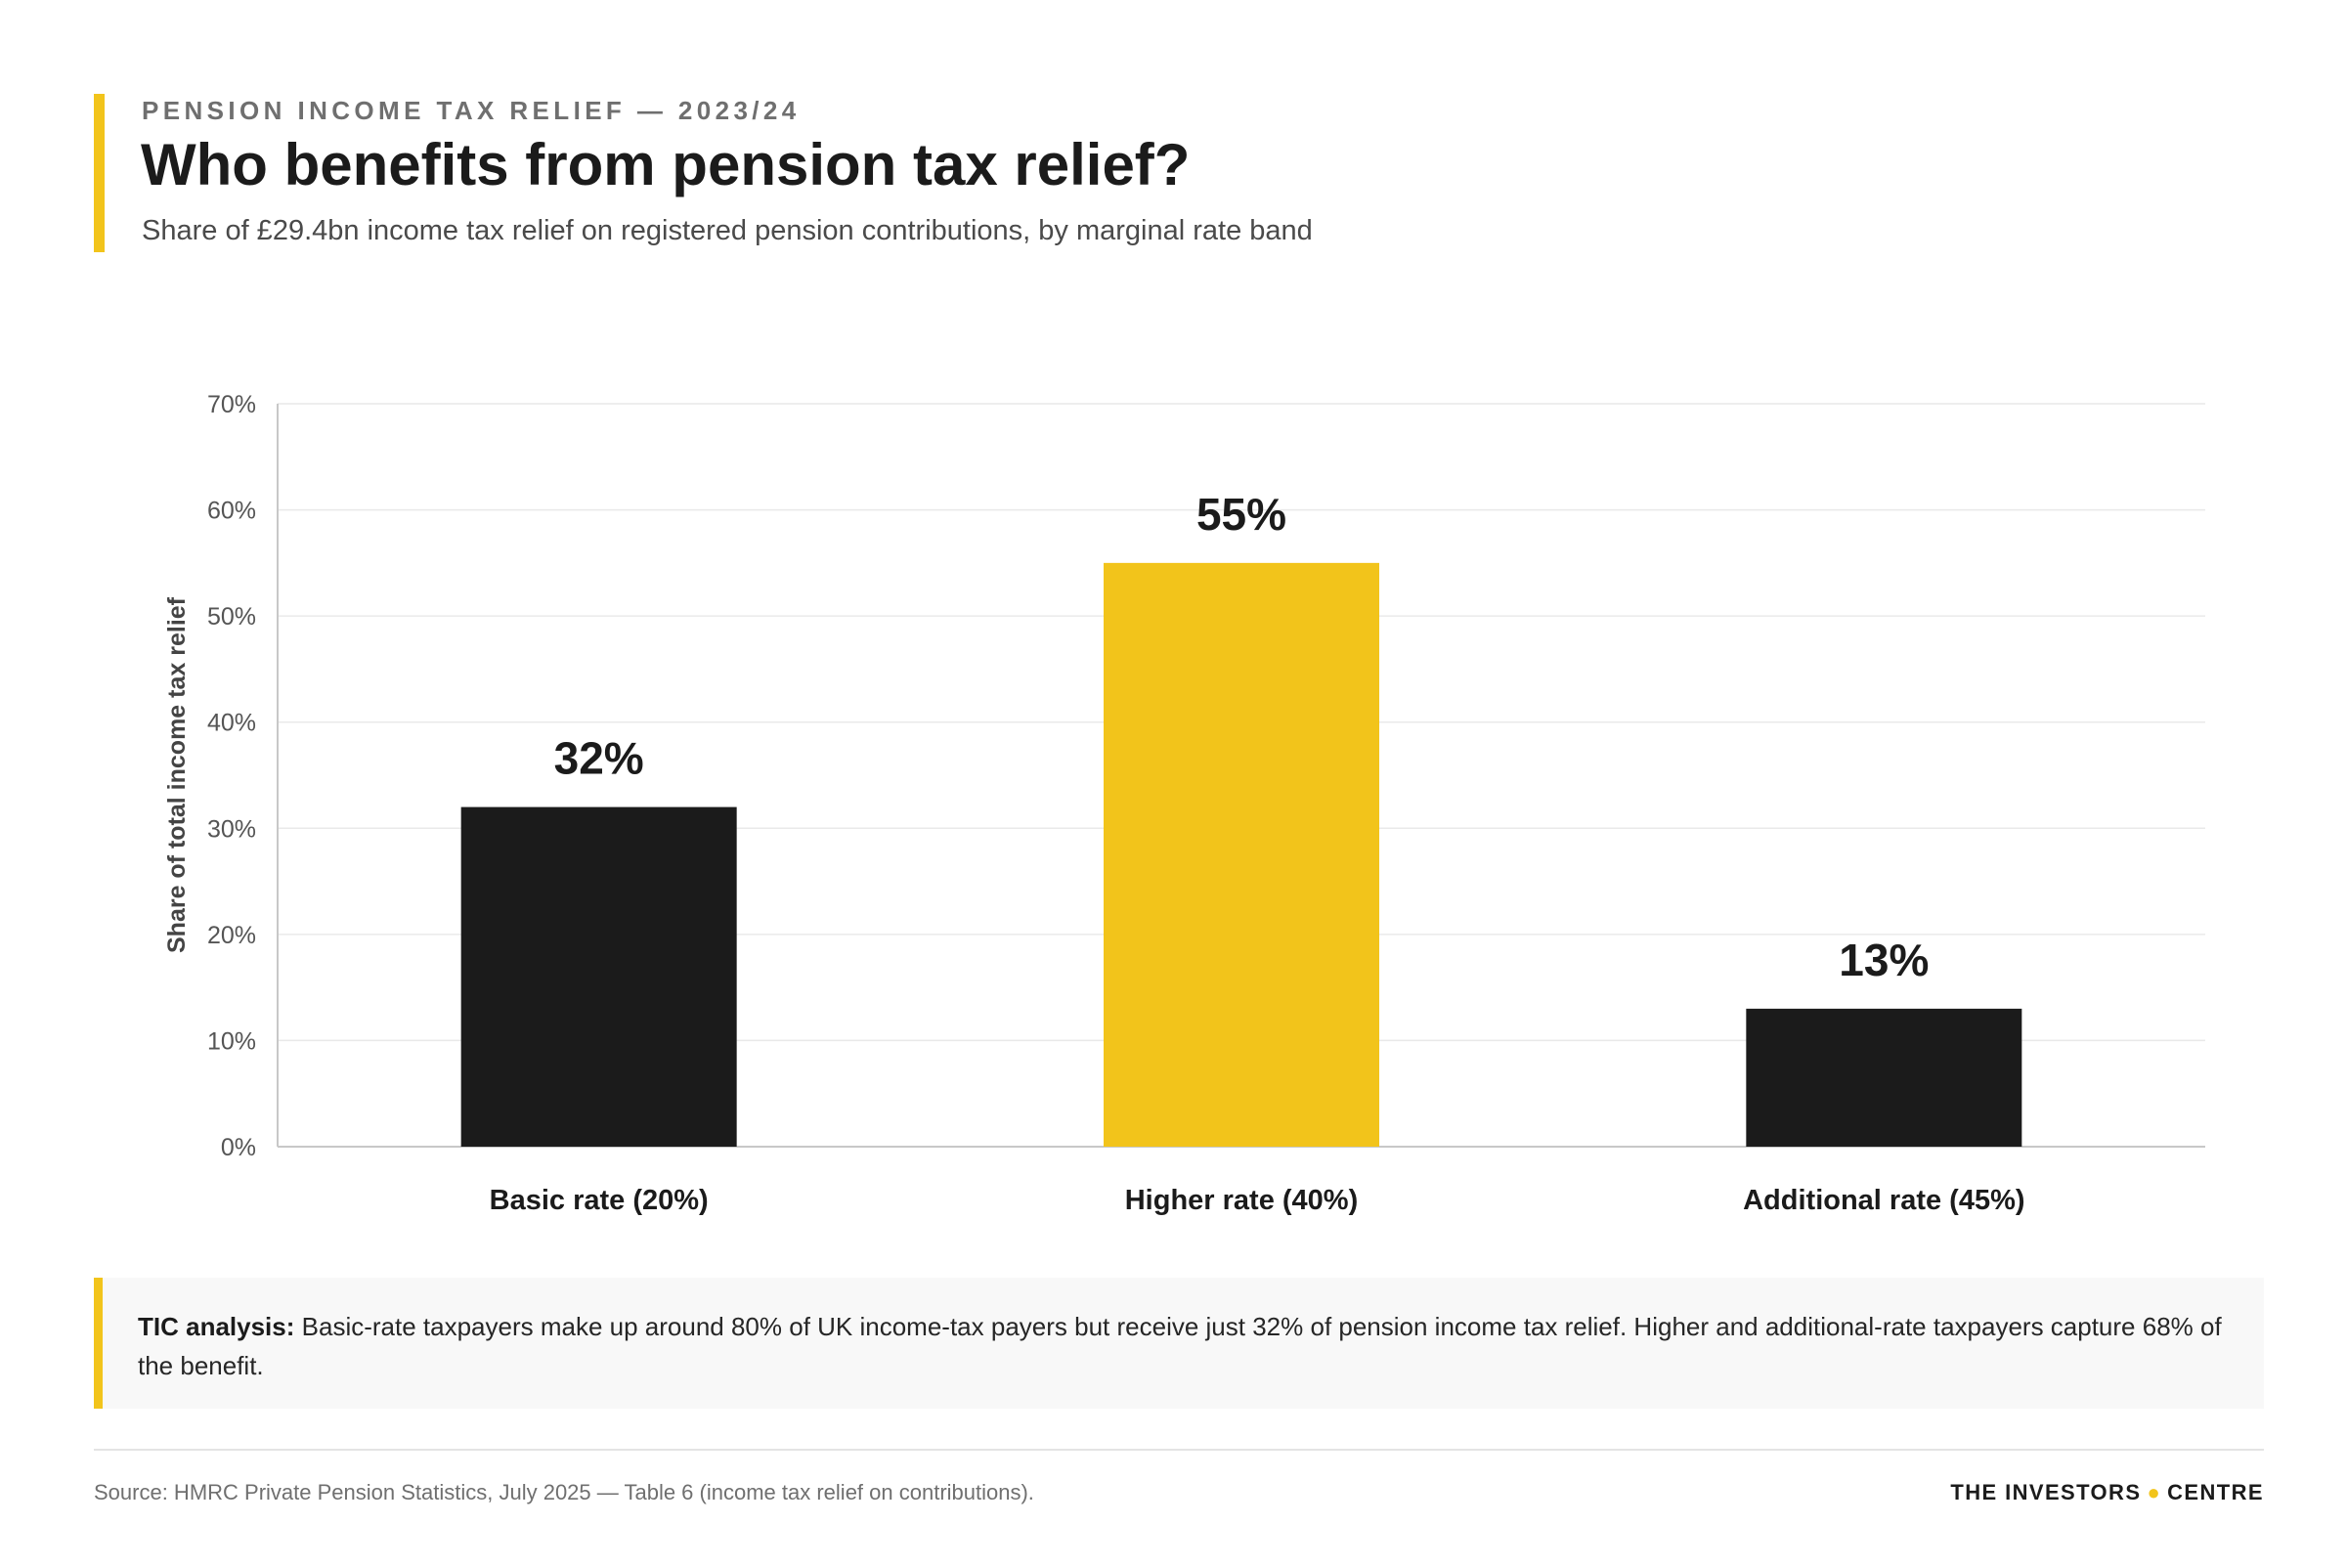 This screenshot has width=2346, height=1568. What do you see at coordinates (1884, 1201) in the screenshot?
I see `x-category-label: Additional rate (45%)` at bounding box center [1884, 1201].